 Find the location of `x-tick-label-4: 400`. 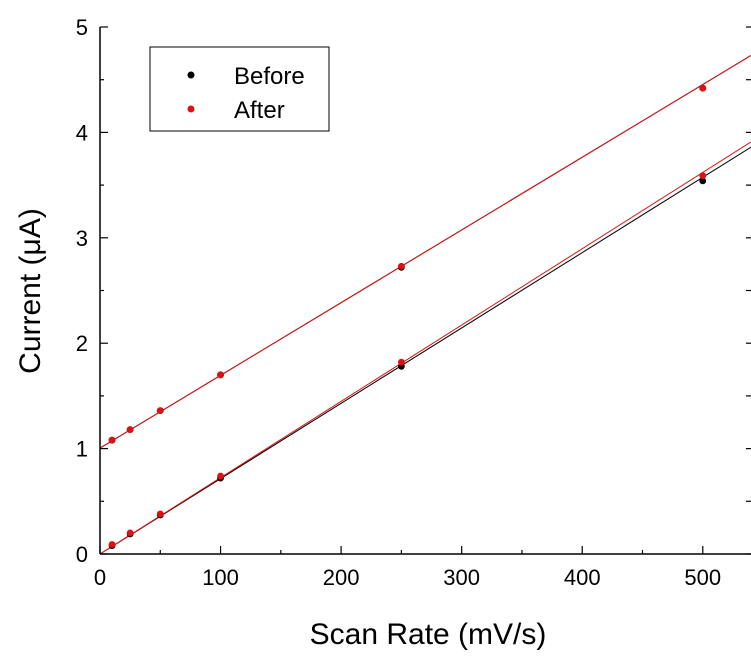

x-tick-label-4: 400 is located at coordinates (582, 577).